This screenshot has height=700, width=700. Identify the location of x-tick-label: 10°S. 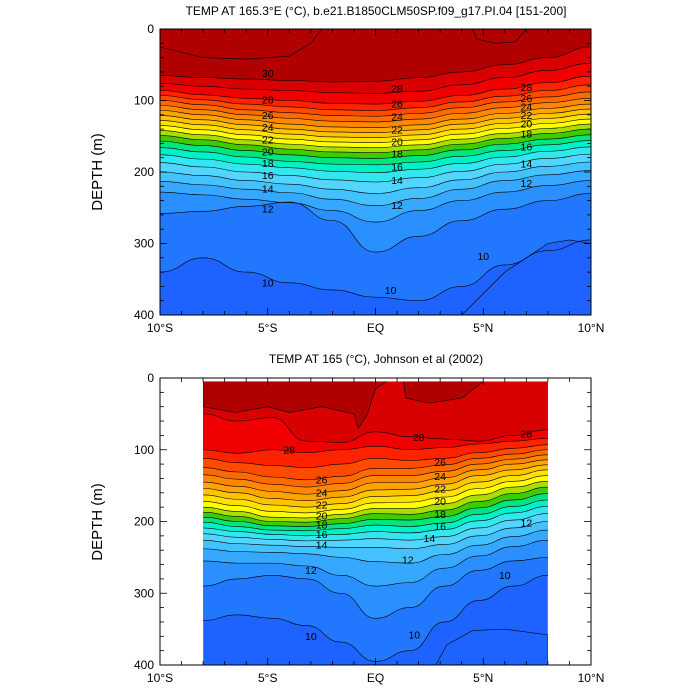
(160, 678).